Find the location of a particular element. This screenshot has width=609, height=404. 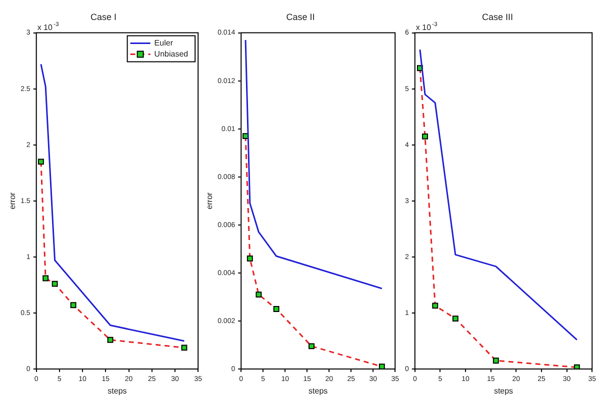

chart-title: Case III is located at coordinates (498, 17).